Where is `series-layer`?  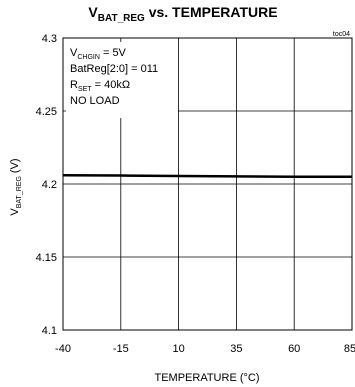
series-layer is located at coordinates (207, 175).